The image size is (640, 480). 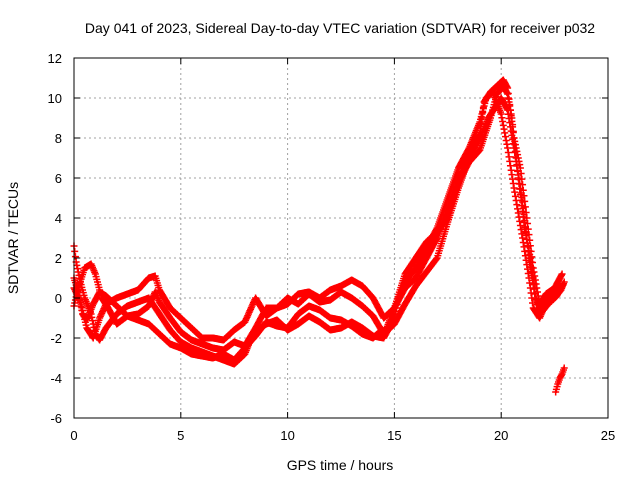 What do you see at coordinates (55, 98) in the screenshot?
I see `y-tick-label: 10` at bounding box center [55, 98].